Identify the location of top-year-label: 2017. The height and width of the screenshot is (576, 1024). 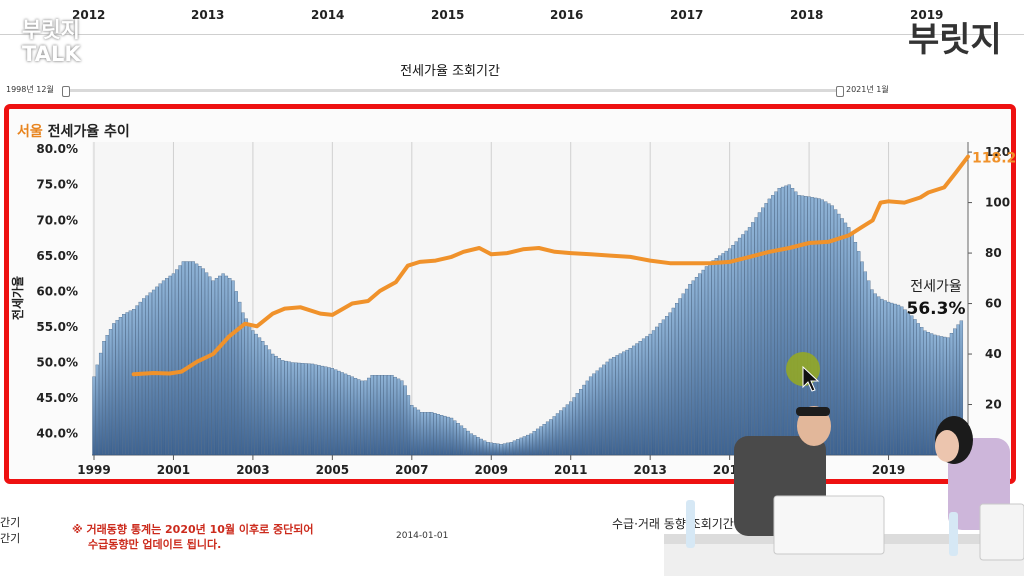
(687, 15).